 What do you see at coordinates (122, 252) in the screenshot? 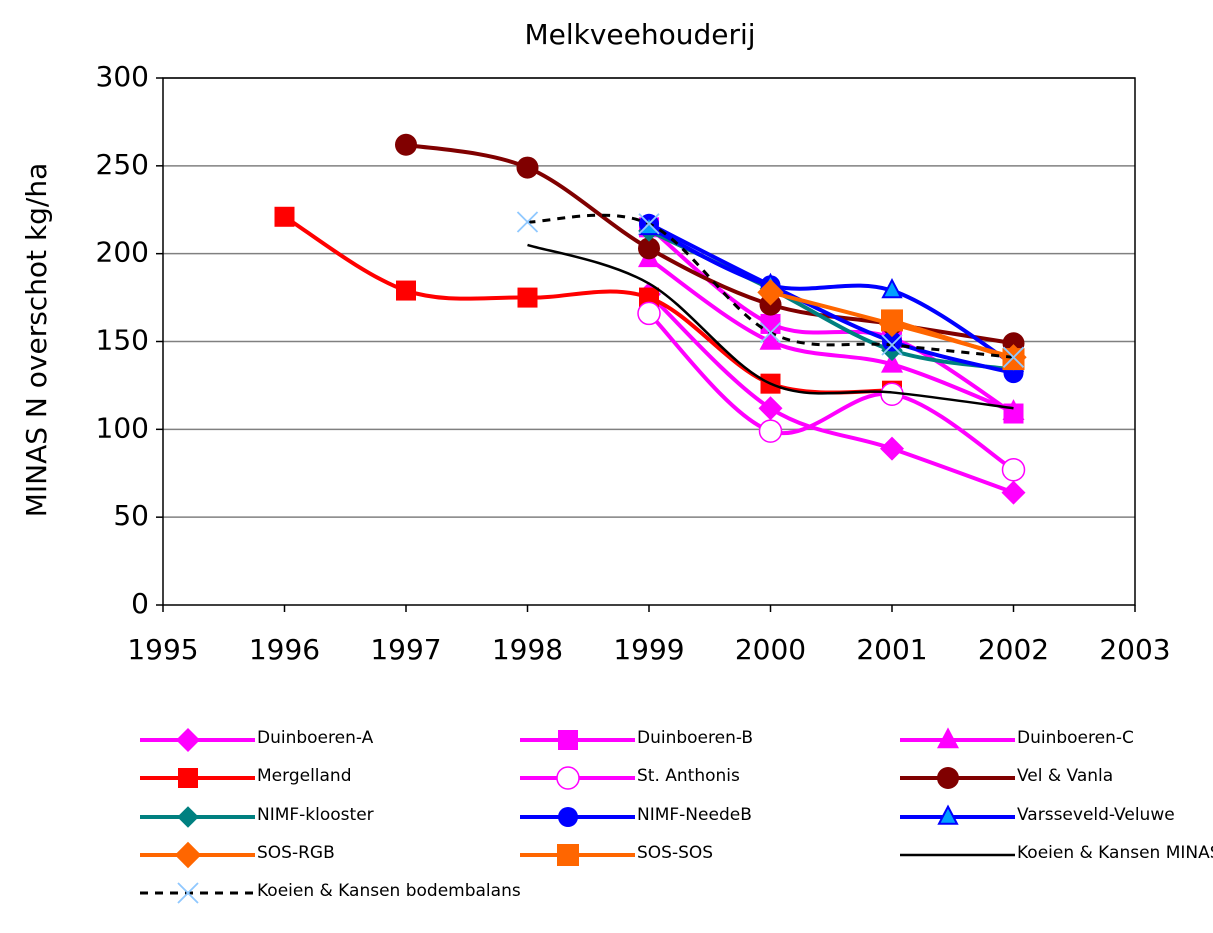
I see `y-tick-label: 200` at bounding box center [122, 252].